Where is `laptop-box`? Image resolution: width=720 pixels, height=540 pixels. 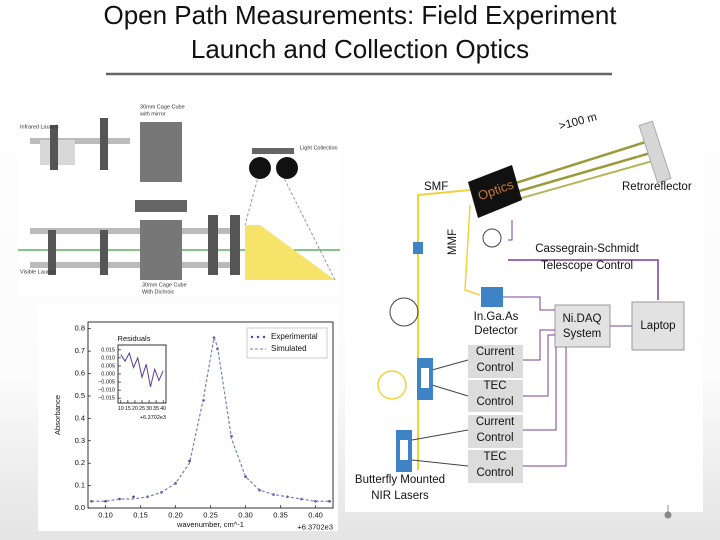 laptop-box is located at coordinates (658, 326).